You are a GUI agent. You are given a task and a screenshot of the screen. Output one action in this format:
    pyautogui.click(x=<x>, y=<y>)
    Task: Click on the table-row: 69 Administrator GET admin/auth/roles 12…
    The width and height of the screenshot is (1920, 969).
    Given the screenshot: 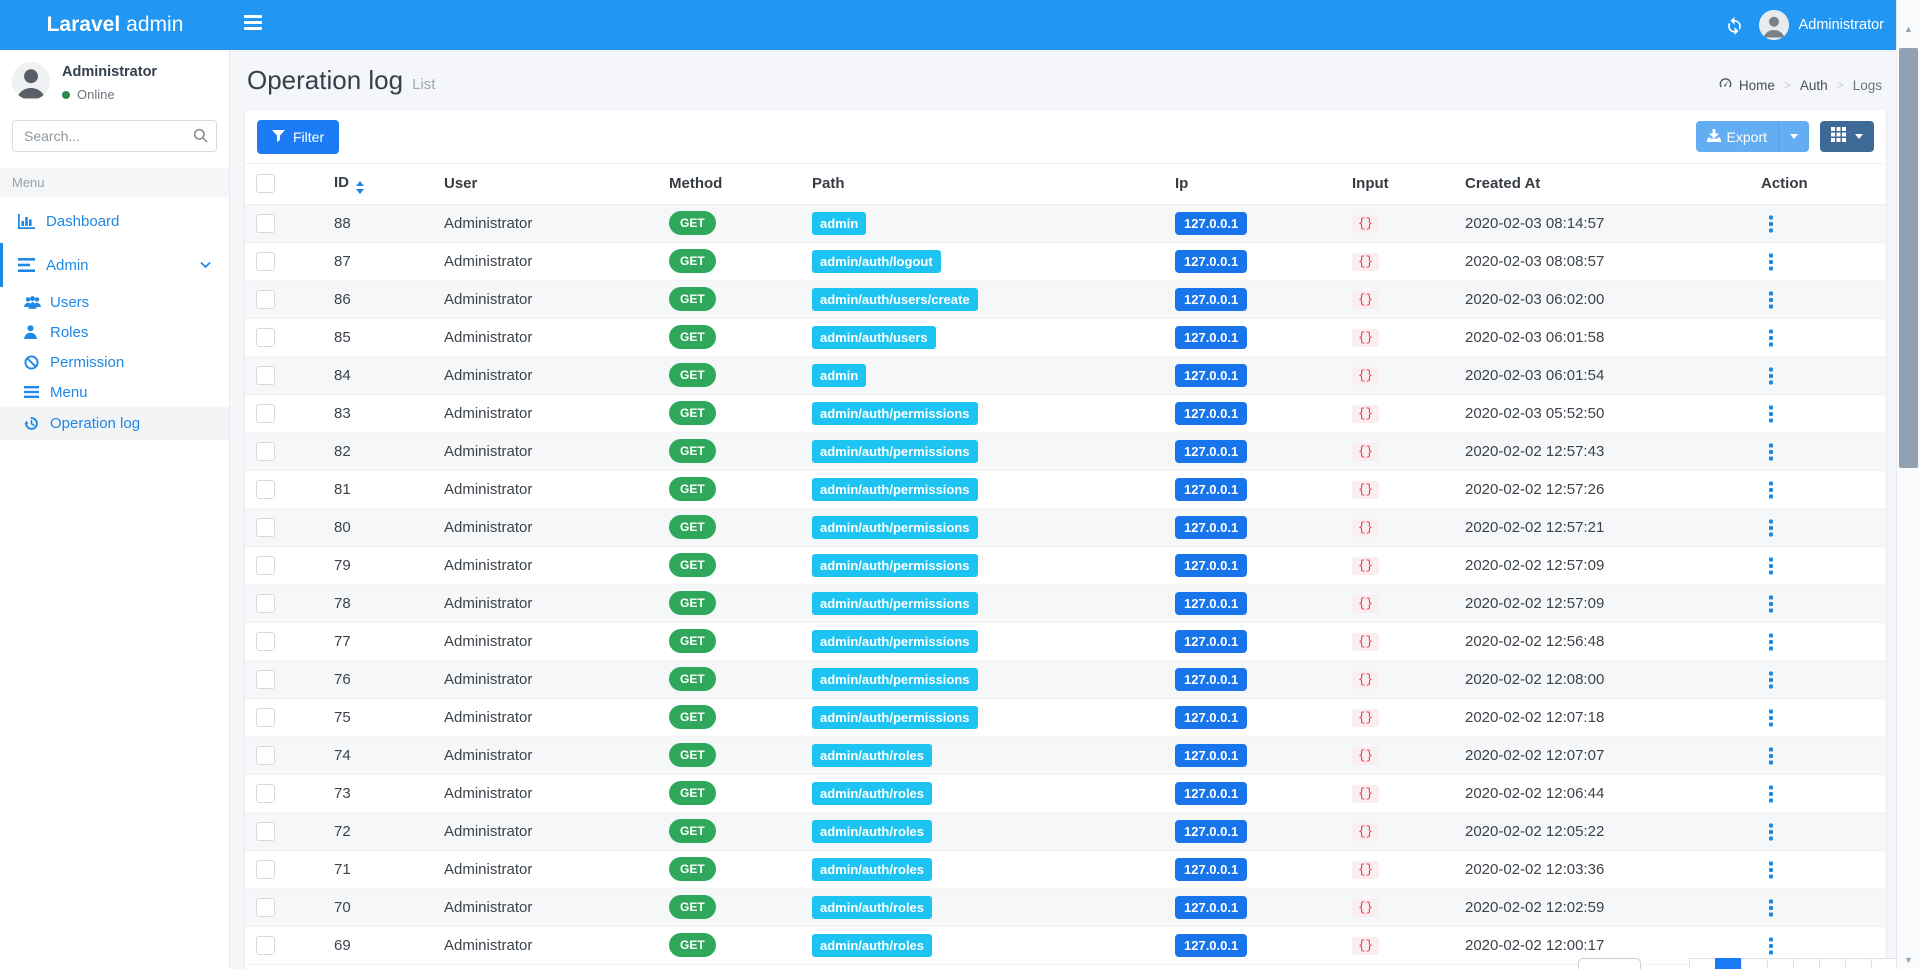 What is the action you would take?
    pyautogui.click(x=1065, y=945)
    